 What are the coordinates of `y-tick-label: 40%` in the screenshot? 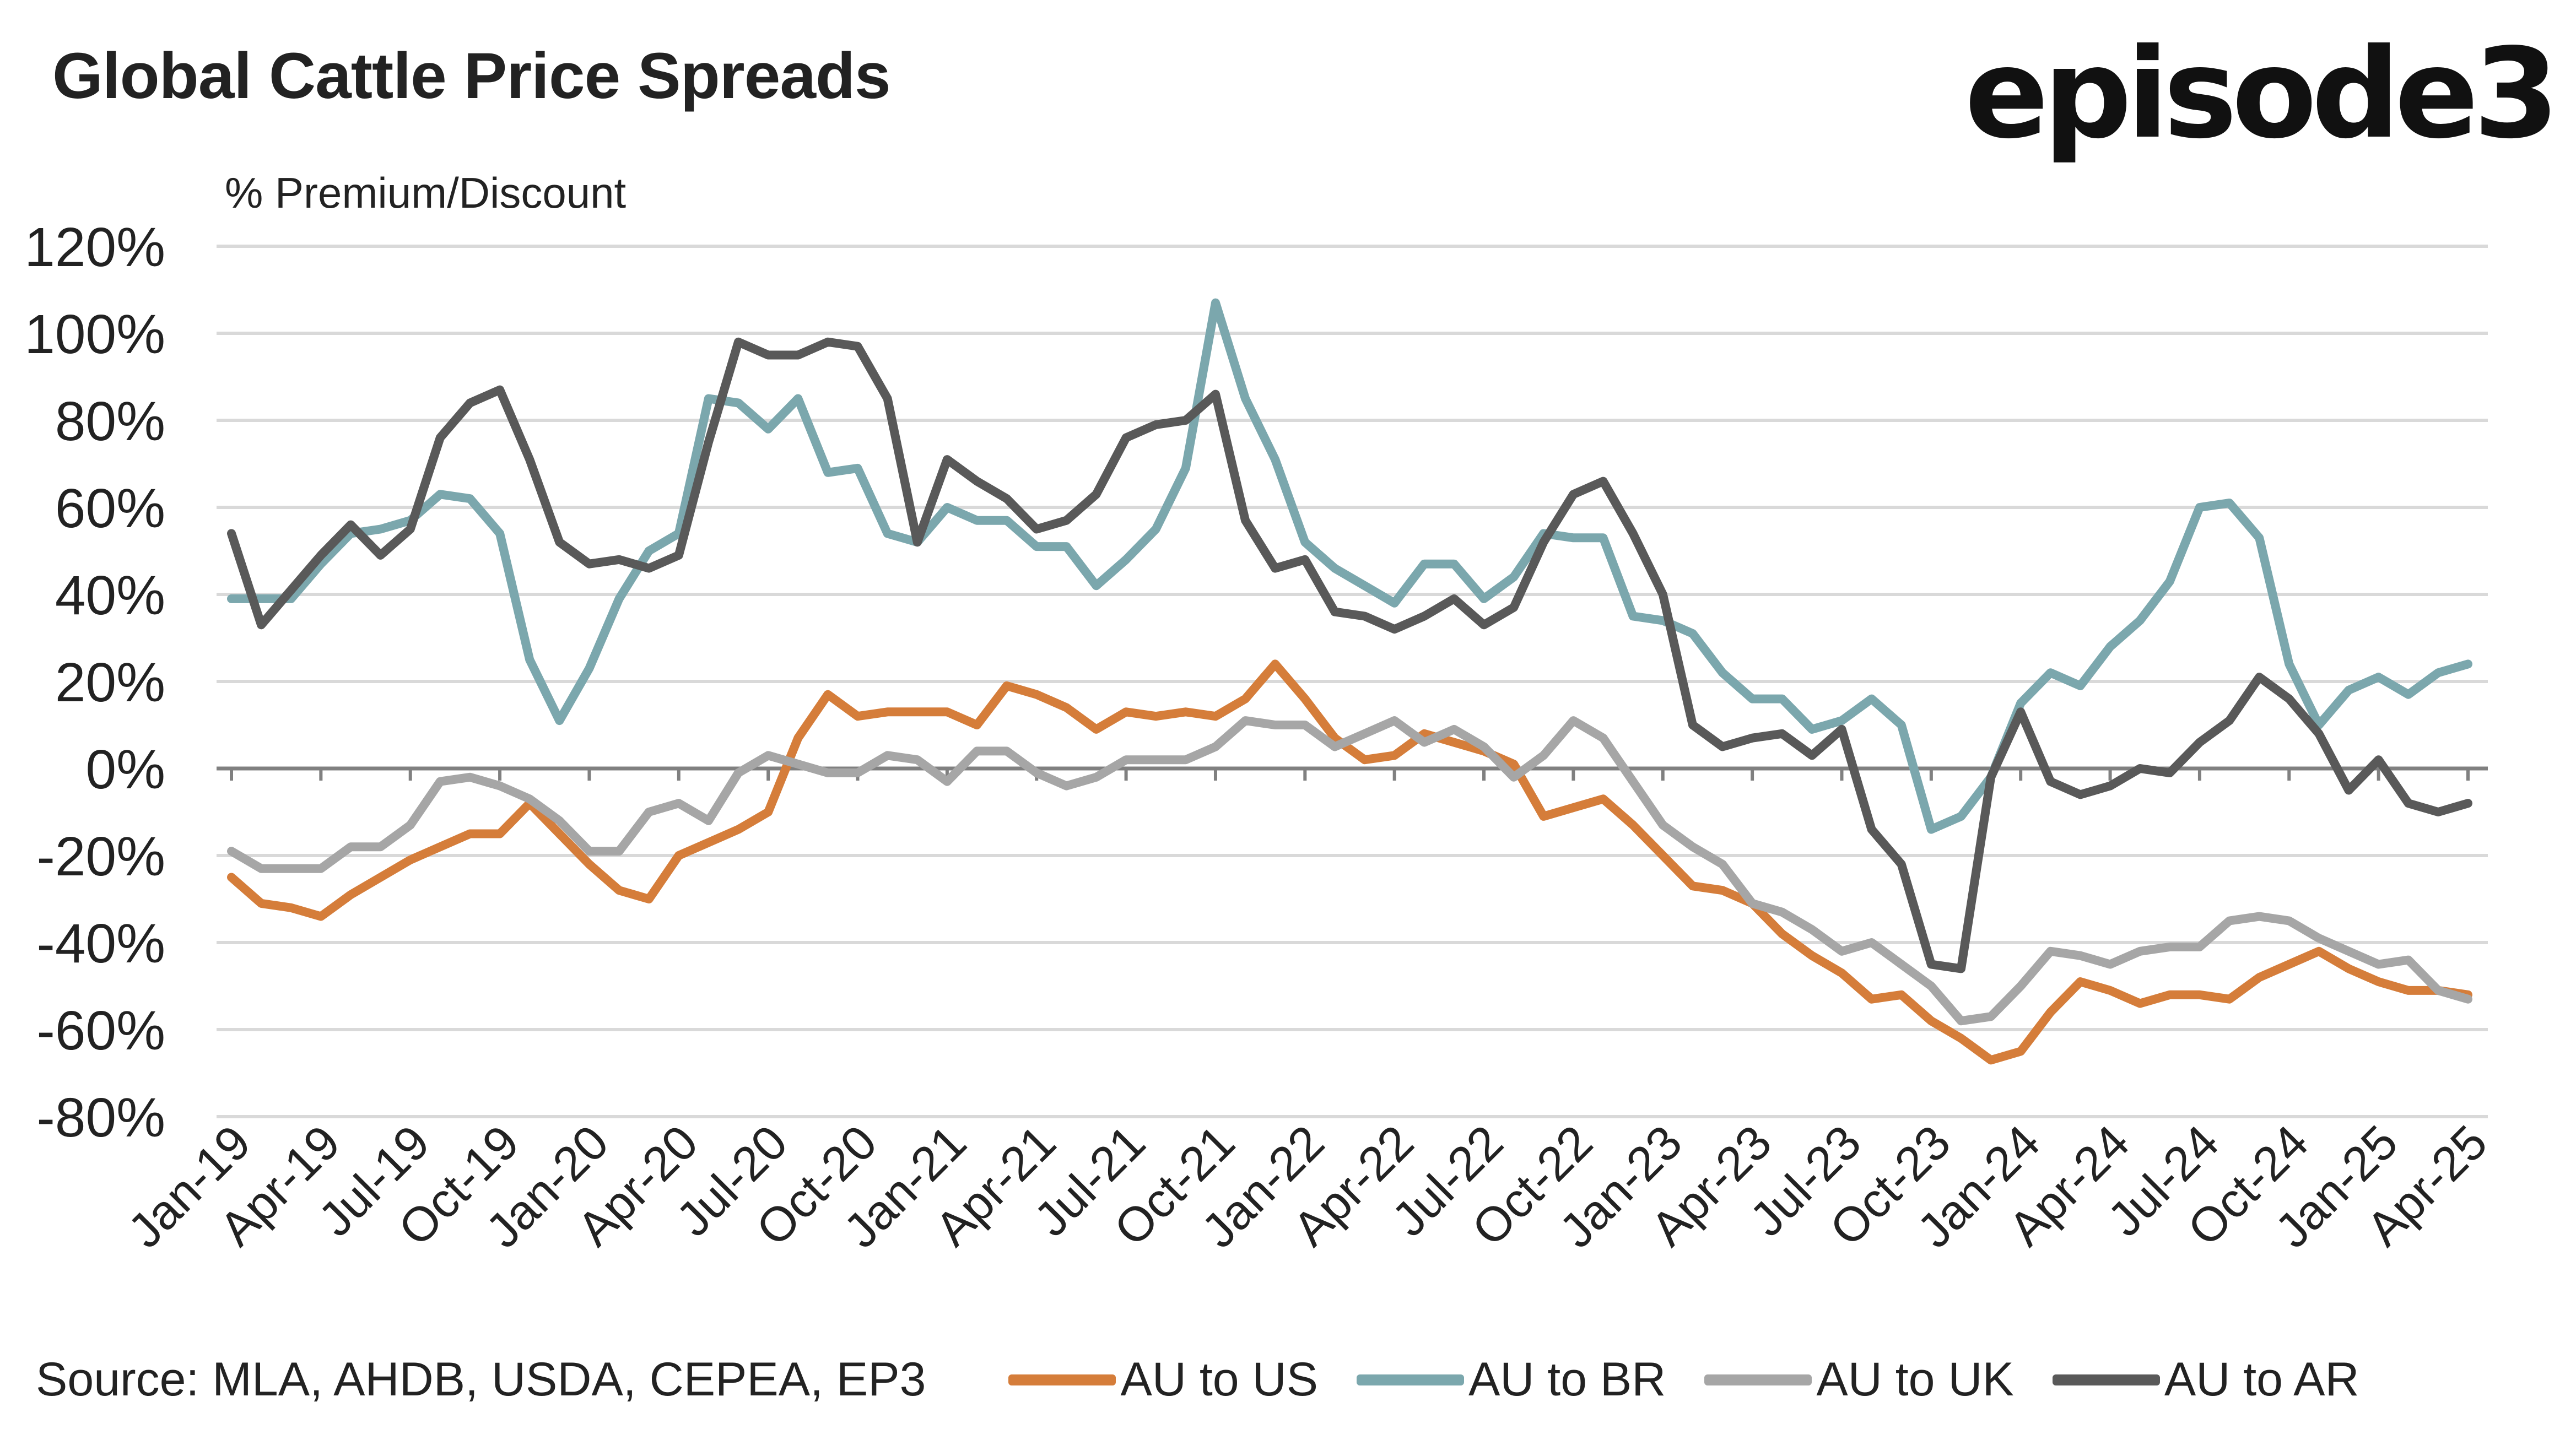 It's located at (110, 595).